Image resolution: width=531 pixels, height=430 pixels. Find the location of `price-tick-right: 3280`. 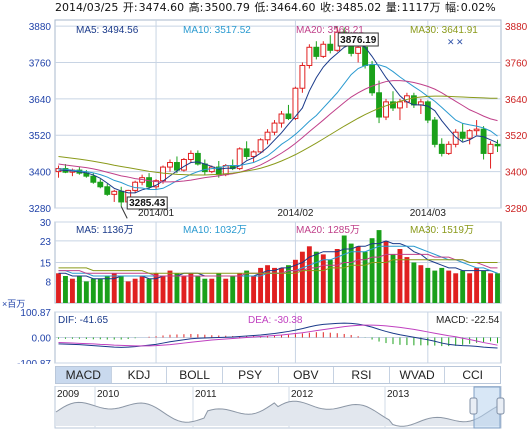

price-tick-right: 3280 is located at coordinates (516, 209).